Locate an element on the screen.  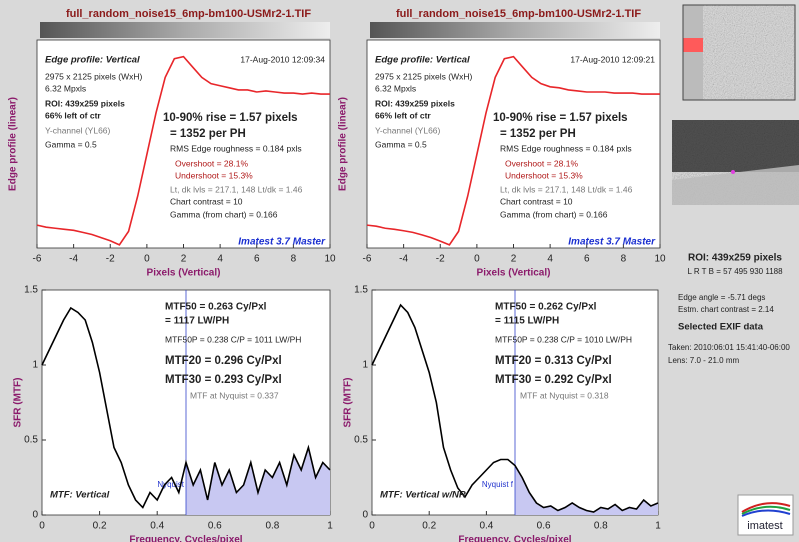
nyquist-label: Nyquist is located at coordinates (170, 484).